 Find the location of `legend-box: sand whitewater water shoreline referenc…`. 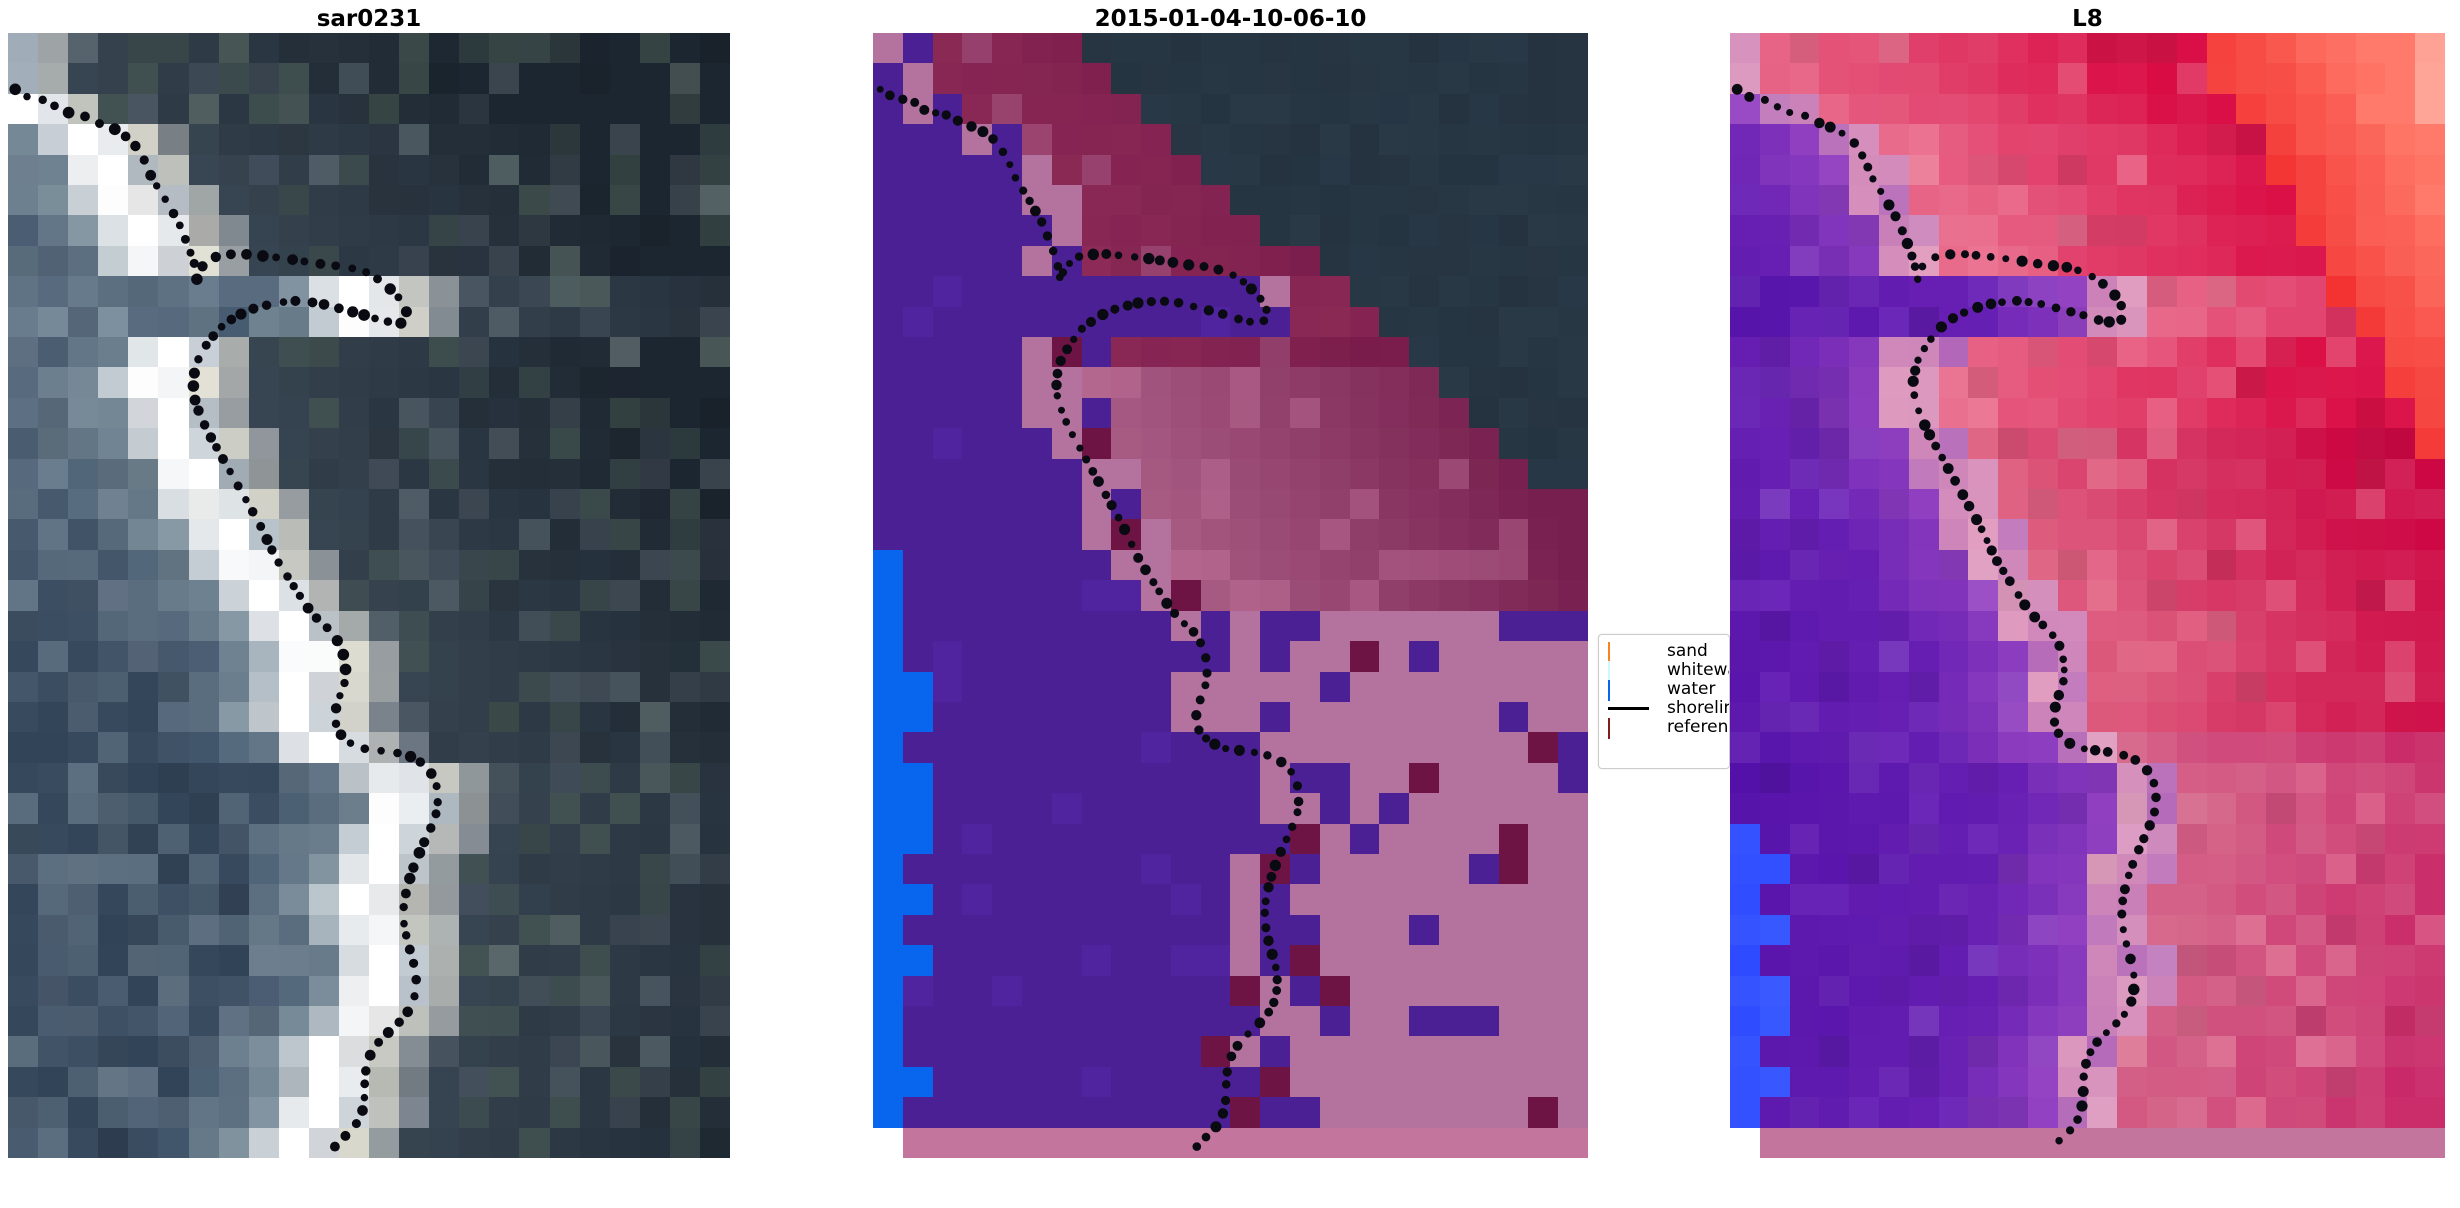

legend-box: sand whitewater water shoreline referenc… is located at coordinates (1664, 701).